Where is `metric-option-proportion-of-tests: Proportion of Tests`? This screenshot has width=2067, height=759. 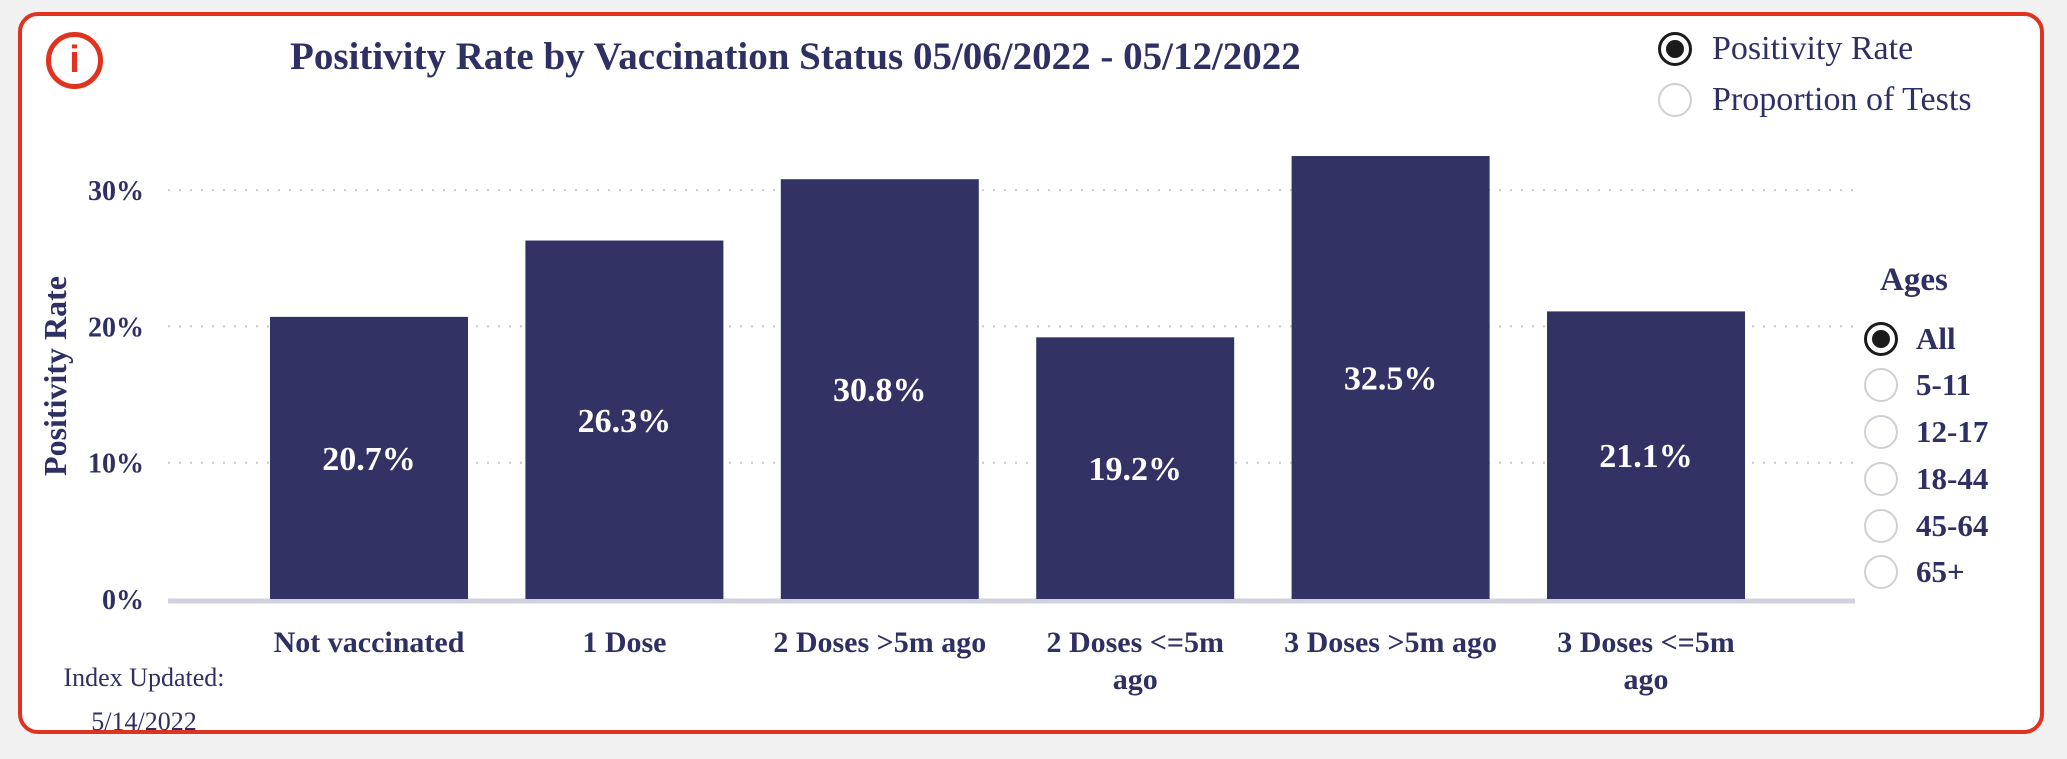 metric-option-proportion-of-tests: Proportion of Tests is located at coordinates (1815, 100).